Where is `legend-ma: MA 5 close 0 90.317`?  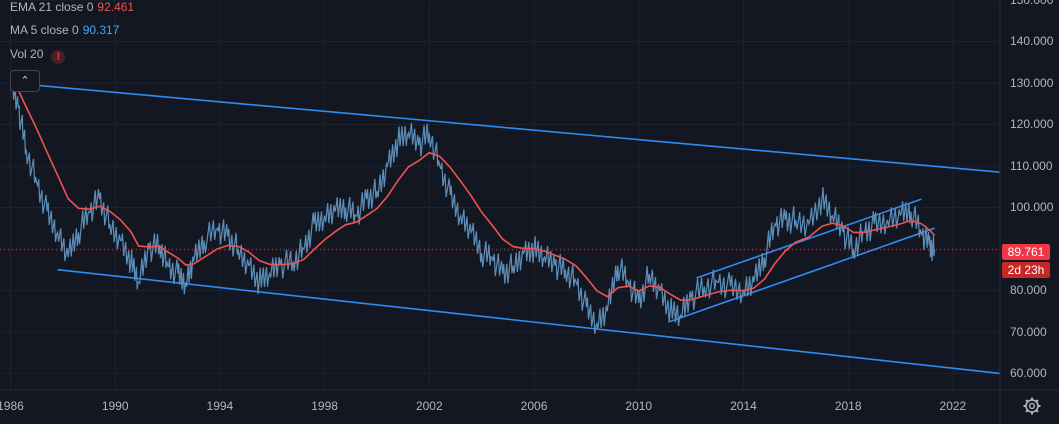 legend-ma: MA 5 close 0 90.317 is located at coordinates (64, 30).